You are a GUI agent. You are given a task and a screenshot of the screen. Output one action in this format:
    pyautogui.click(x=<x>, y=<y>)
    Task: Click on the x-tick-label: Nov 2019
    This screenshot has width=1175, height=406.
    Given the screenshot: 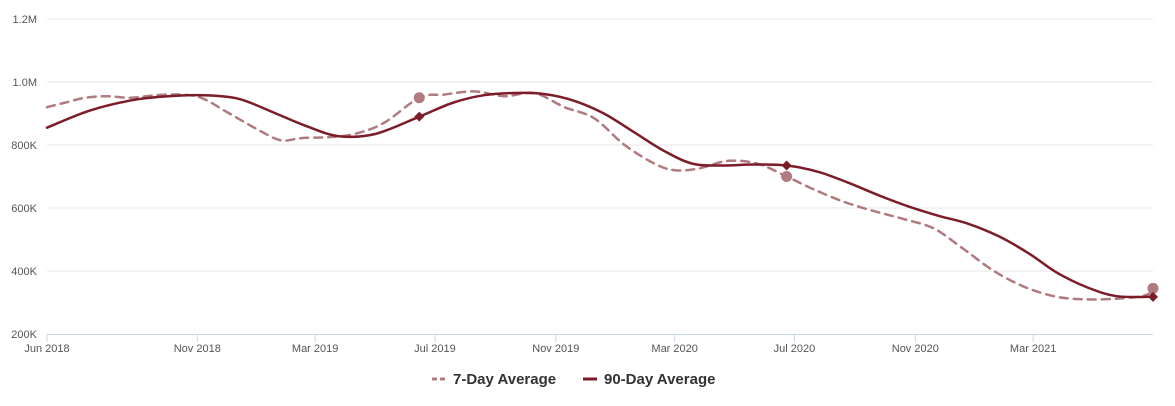 What is the action you would take?
    pyautogui.click(x=555, y=349)
    